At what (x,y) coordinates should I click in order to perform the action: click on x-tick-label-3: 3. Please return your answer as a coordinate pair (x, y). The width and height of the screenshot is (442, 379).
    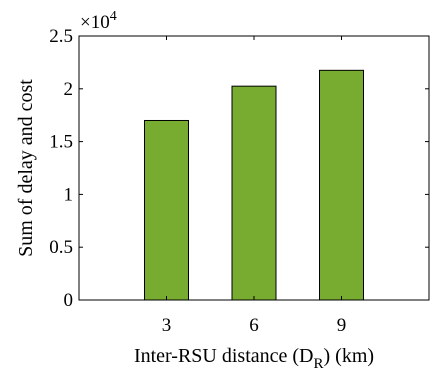
    Looking at the image, I should click on (167, 325).